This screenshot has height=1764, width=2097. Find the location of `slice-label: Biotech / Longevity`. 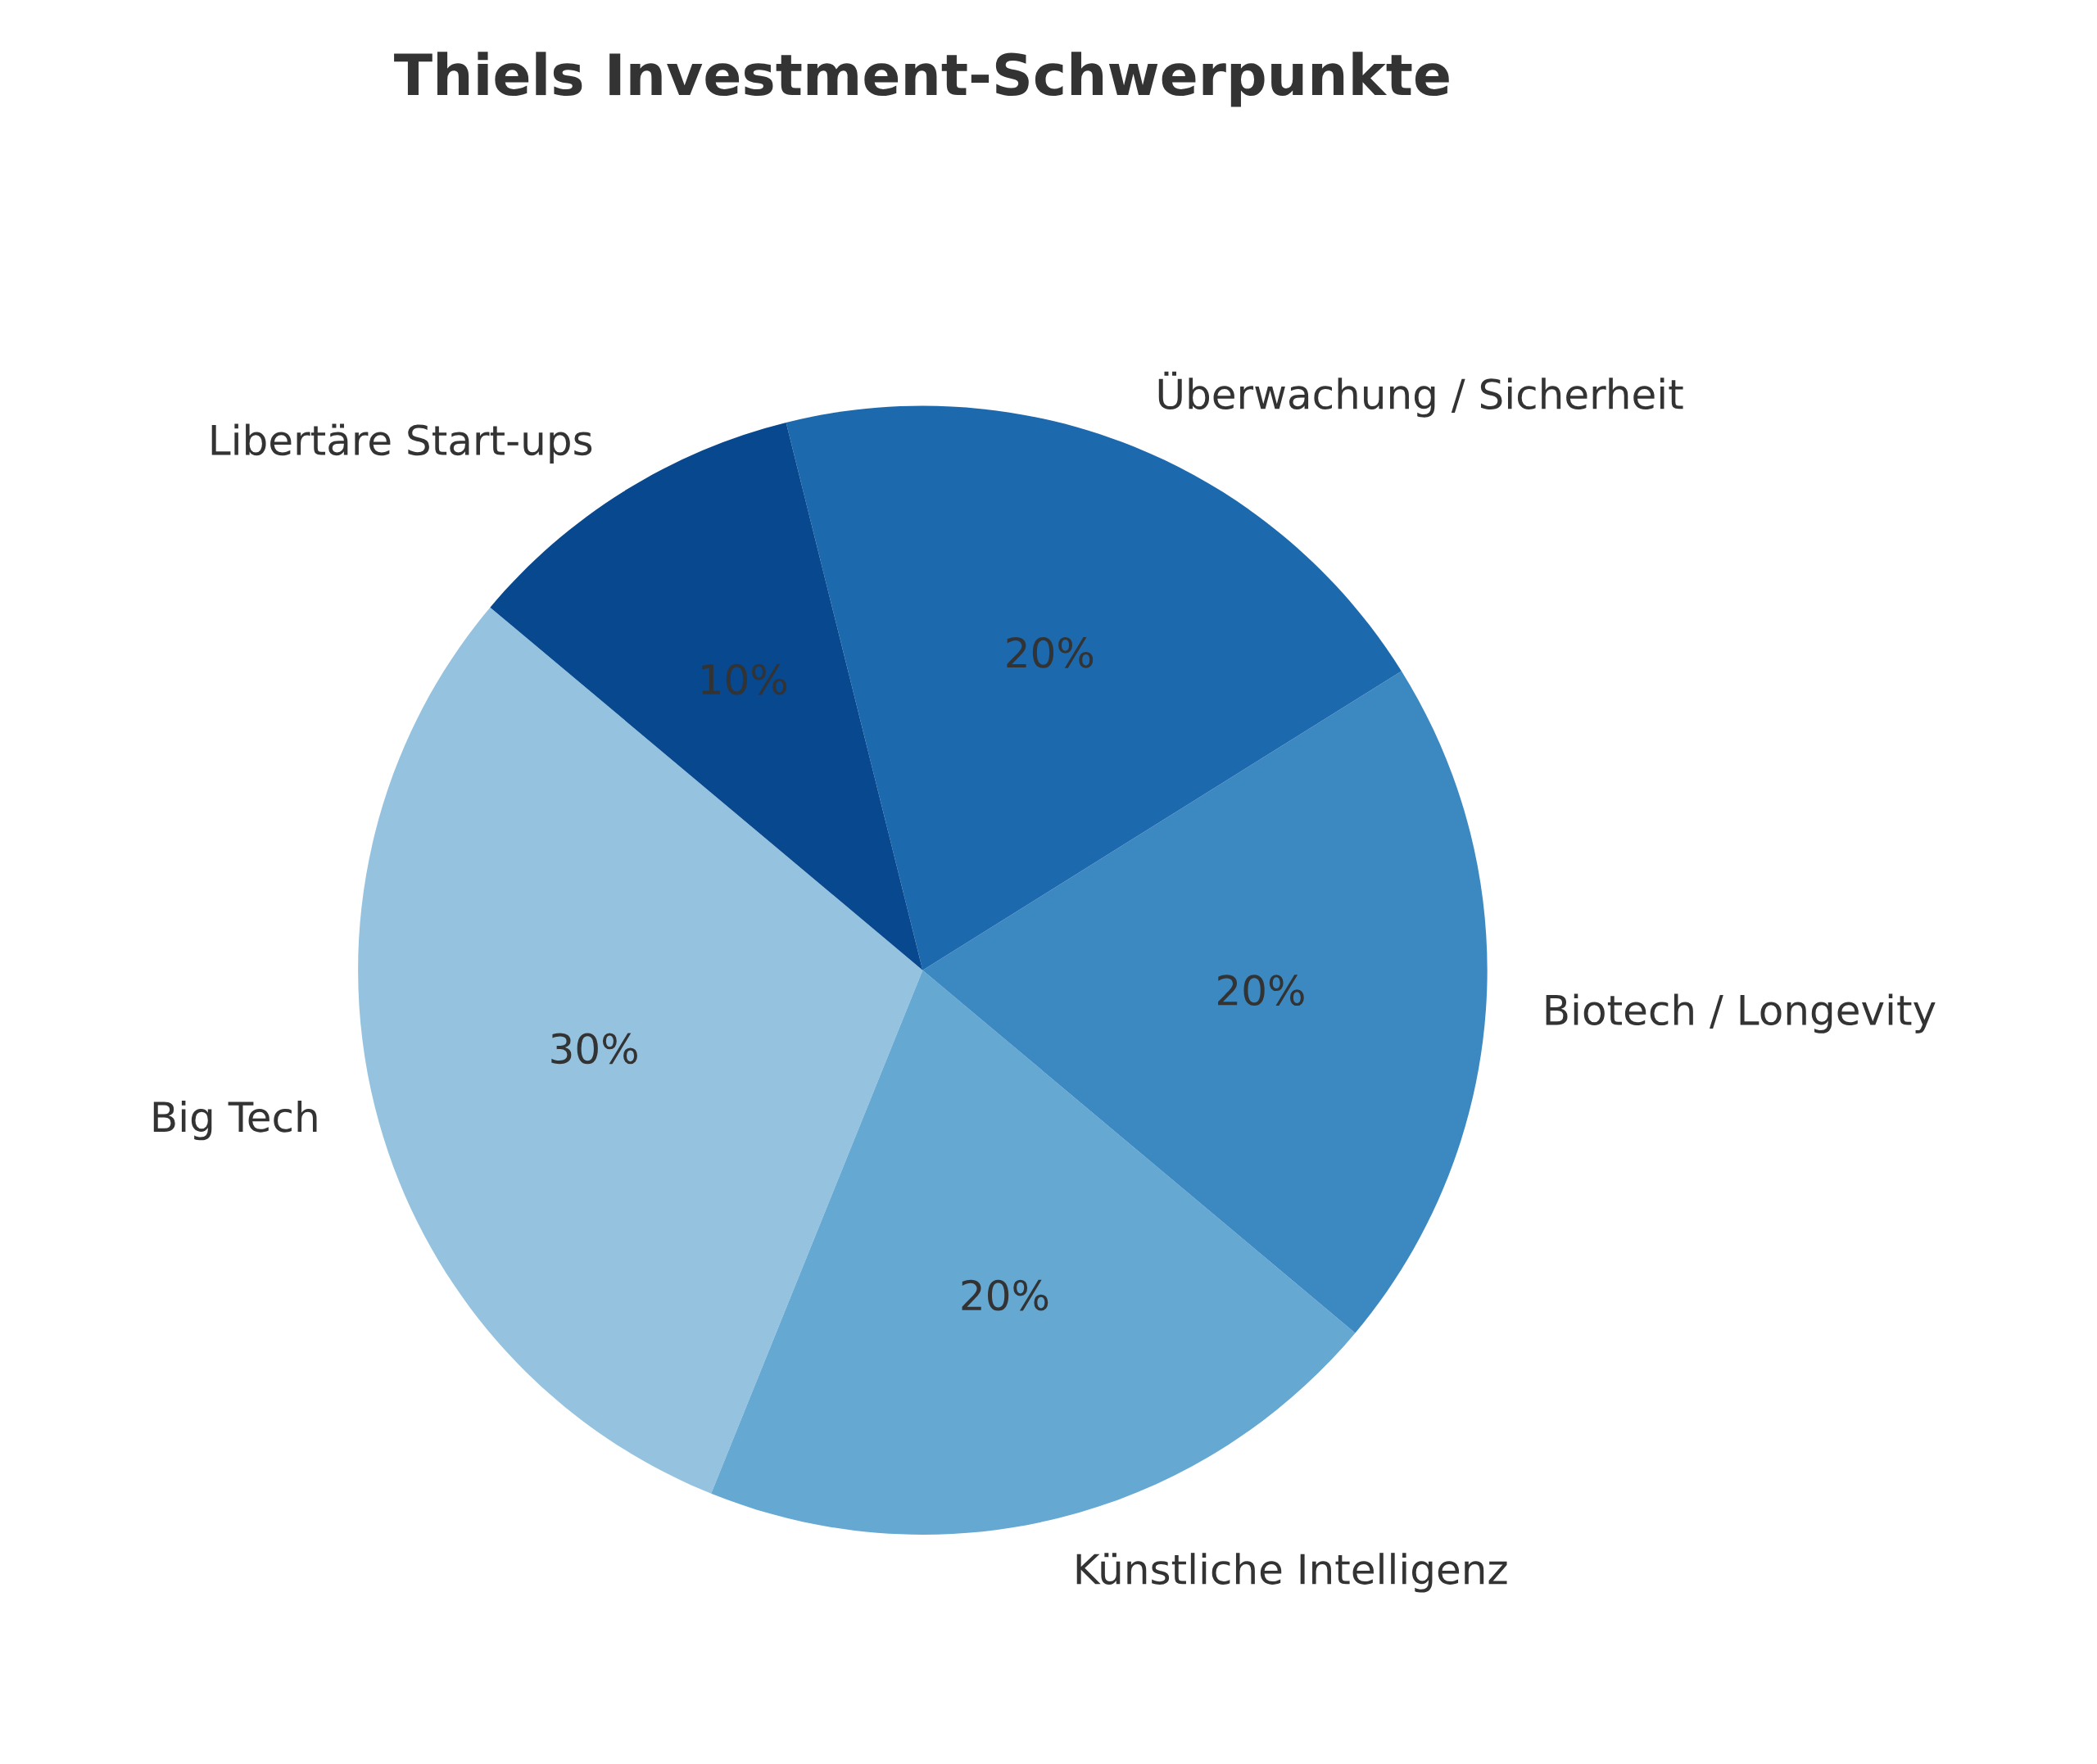

slice-label: Biotech / Longevity is located at coordinates (1741, 1013).